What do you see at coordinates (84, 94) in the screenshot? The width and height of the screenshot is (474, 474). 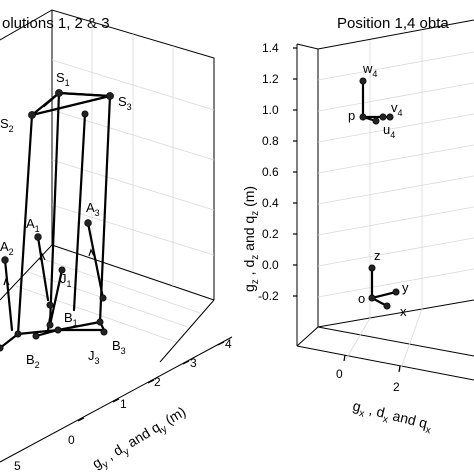 I see `link-s1-s3` at bounding box center [84, 94].